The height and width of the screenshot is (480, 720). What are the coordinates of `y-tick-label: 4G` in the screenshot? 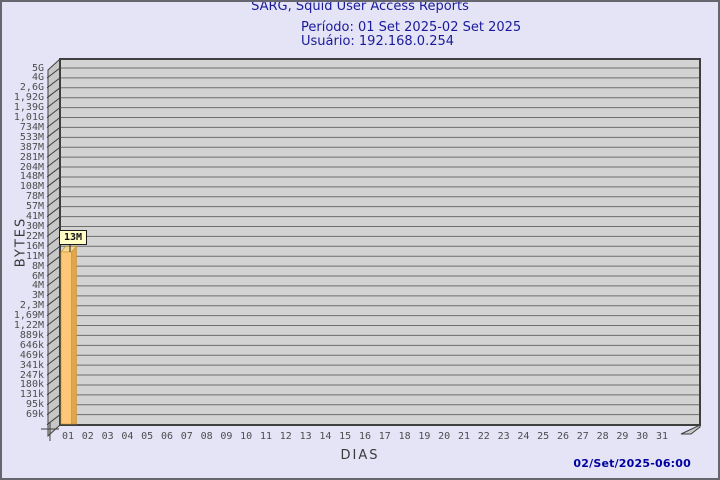 It's located at (37, 78).